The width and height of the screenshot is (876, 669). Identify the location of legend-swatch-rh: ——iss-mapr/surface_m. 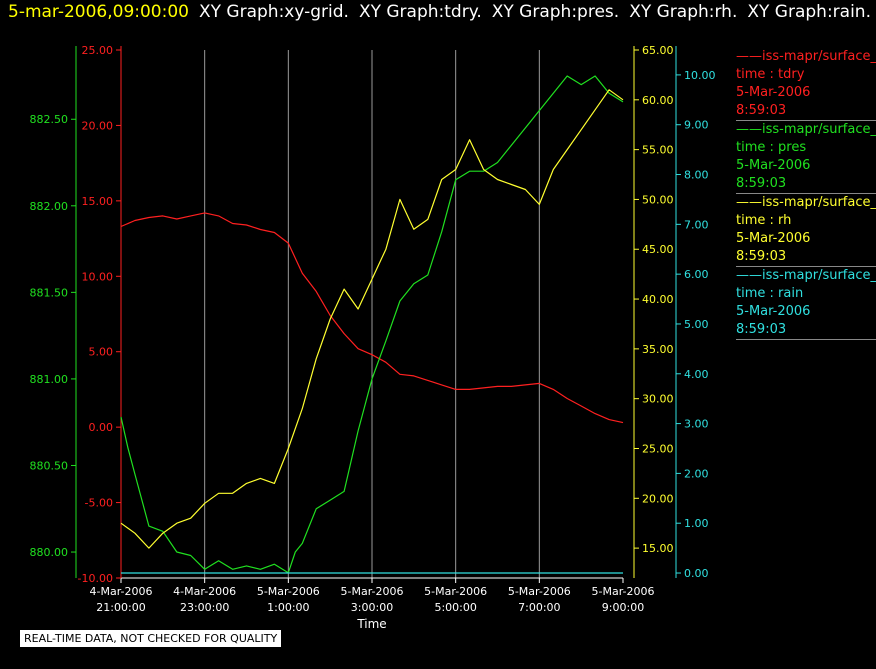
(806, 203).